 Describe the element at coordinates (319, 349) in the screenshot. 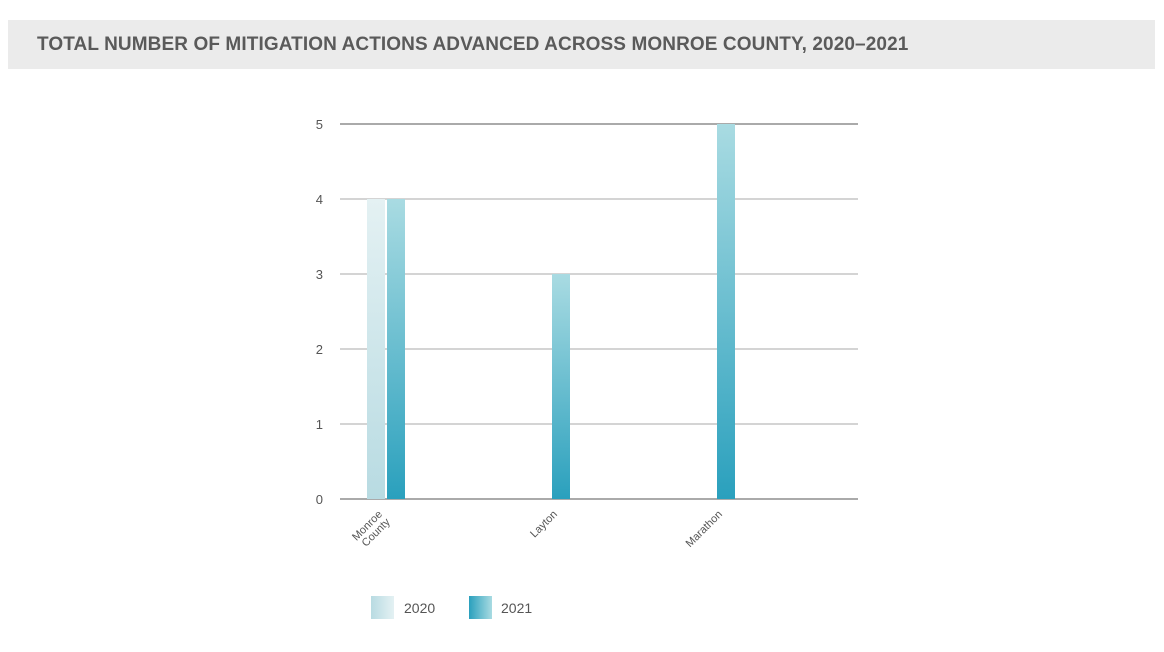

I see `y-tick-label: 2` at that location.